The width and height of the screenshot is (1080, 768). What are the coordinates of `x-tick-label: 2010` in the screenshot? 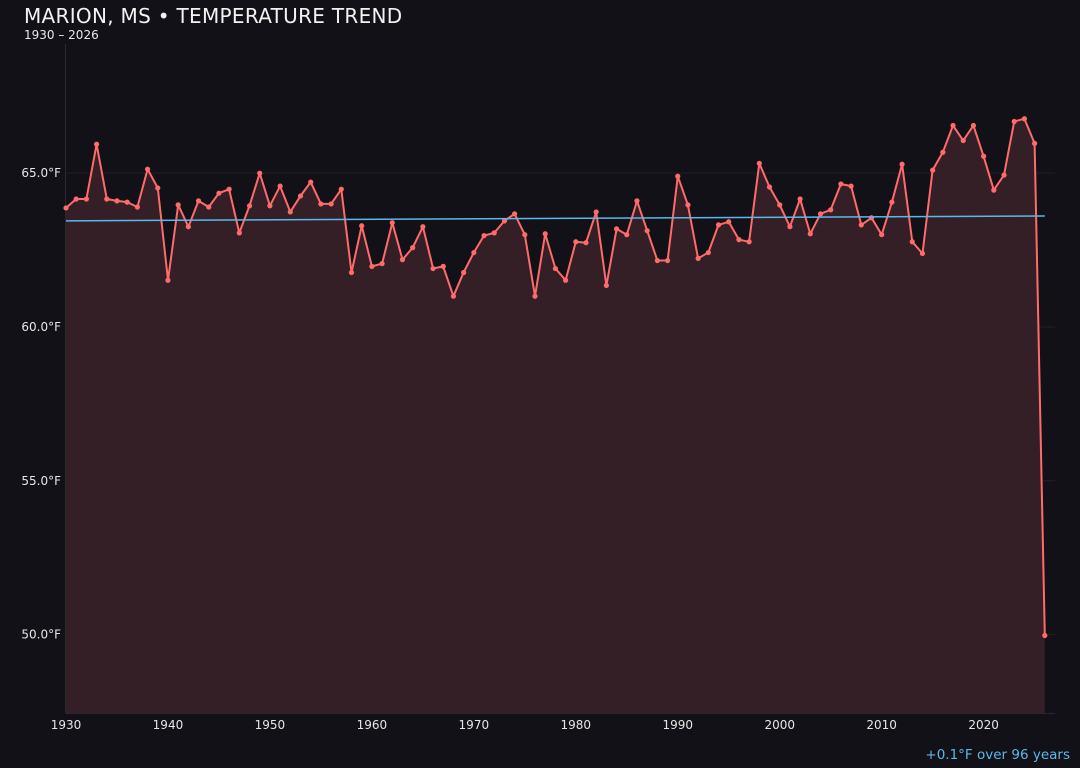 It's located at (881, 725).